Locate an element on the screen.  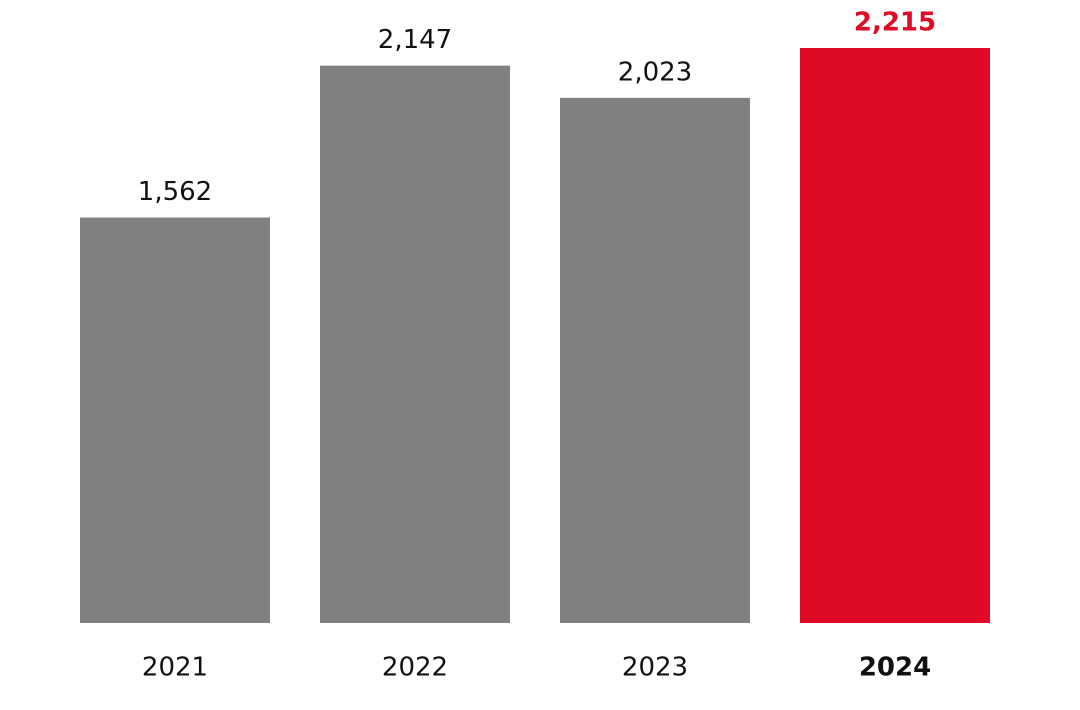
value-label: 2,023 is located at coordinates (655, 72).